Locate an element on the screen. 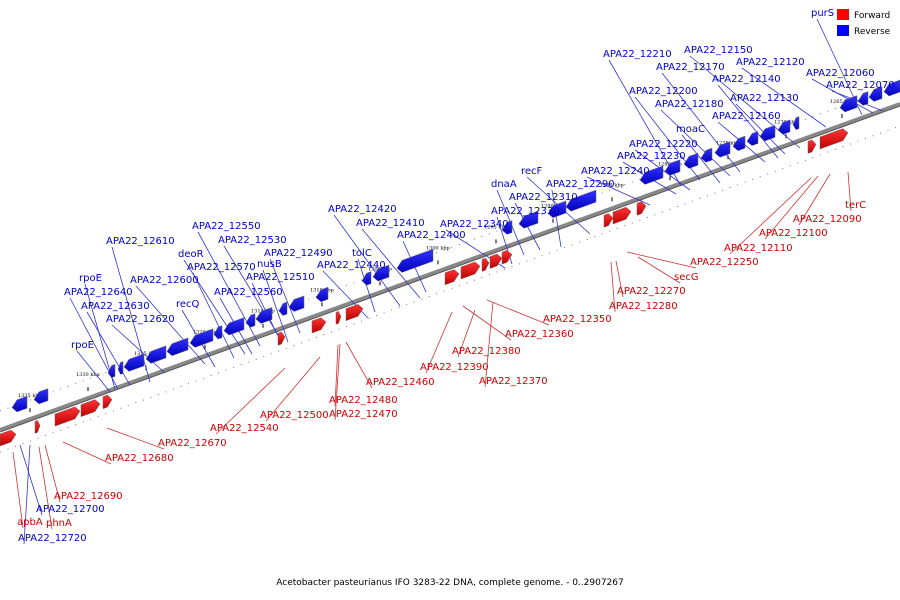 The width and height of the screenshot is (900, 600). gene-label: APA22_12560 is located at coordinates (248, 292).